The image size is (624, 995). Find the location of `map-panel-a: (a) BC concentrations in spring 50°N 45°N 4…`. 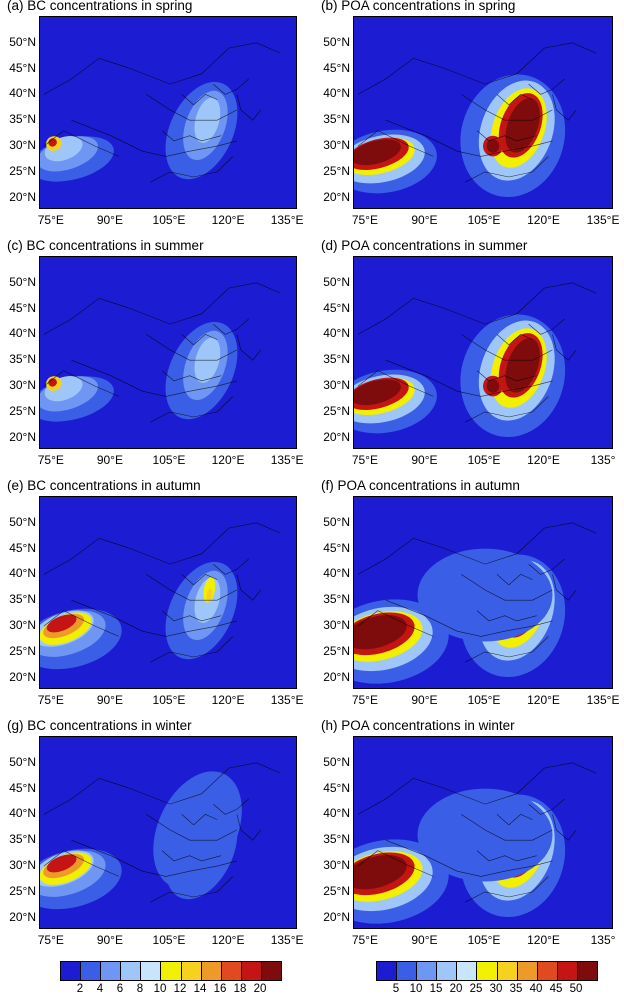

map-panel-a: (a) BC concentrations in spring 50°N 45°N 4… is located at coordinates (153, 120).